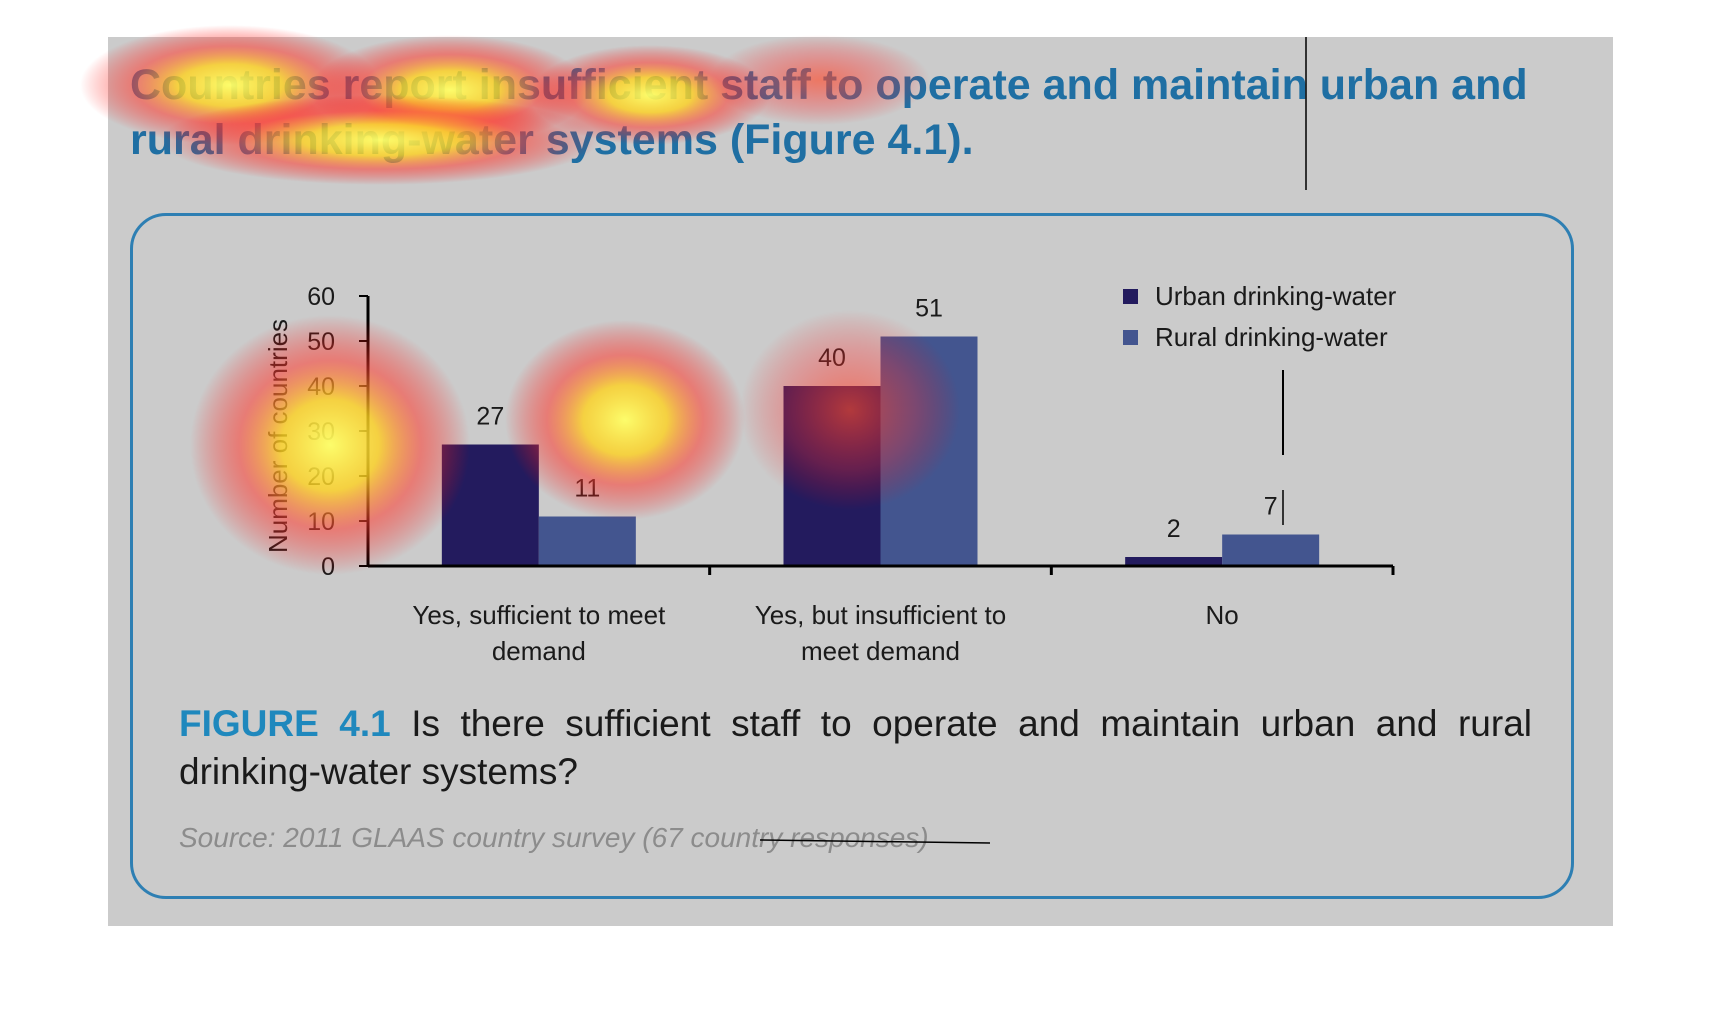 The image size is (1714, 1016). I want to click on y-tick-label: 50, so click(321, 342).